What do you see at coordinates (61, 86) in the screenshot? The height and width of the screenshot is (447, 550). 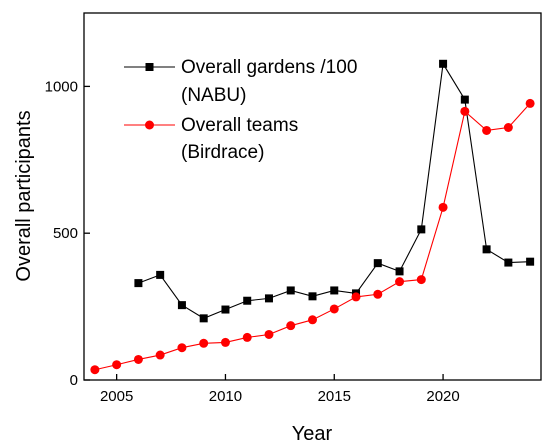 I see `y-tick-label: 1000` at bounding box center [61, 86].